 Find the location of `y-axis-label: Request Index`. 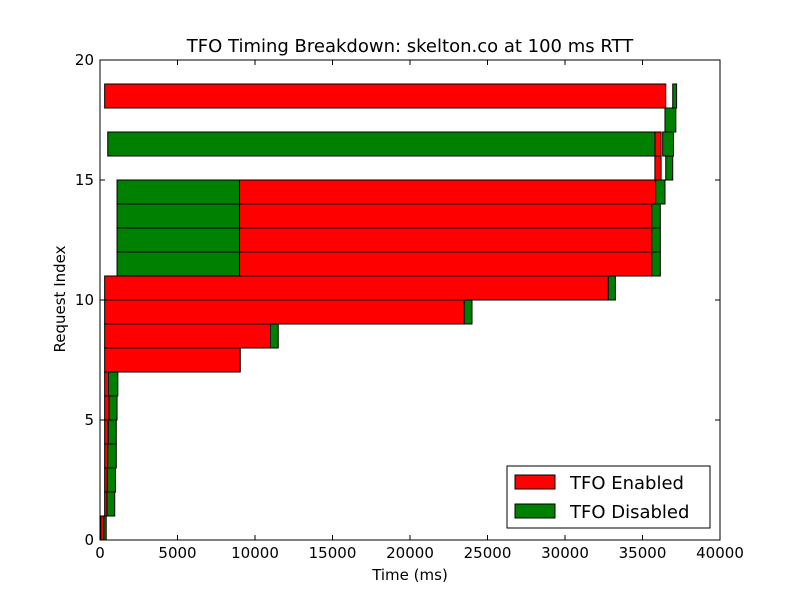

y-axis-label: Request Index is located at coordinates (60, 298).